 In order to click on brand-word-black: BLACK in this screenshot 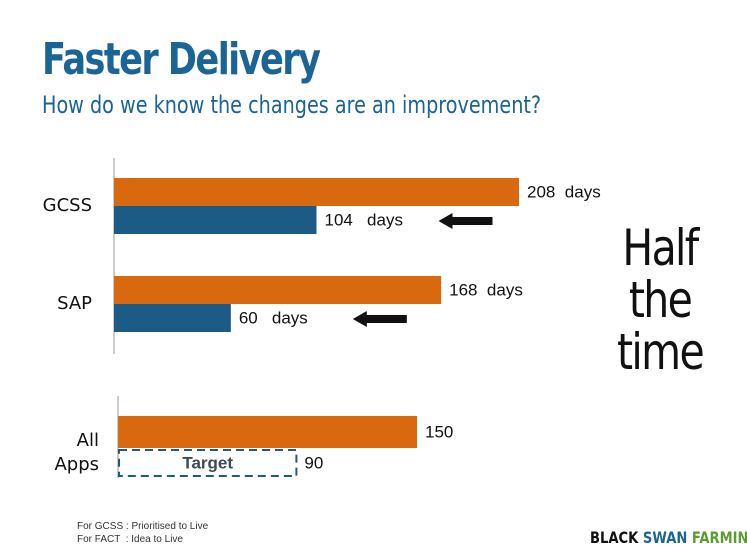, I will do `click(616, 537)`.